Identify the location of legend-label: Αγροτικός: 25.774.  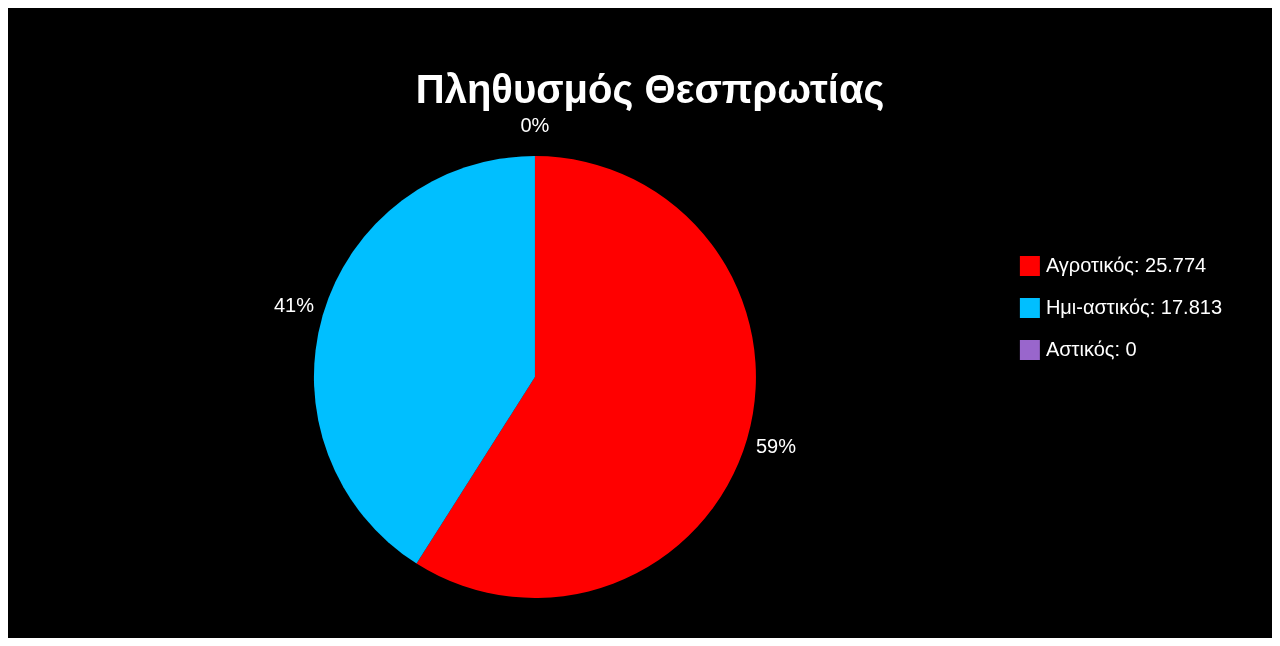
(1126, 264).